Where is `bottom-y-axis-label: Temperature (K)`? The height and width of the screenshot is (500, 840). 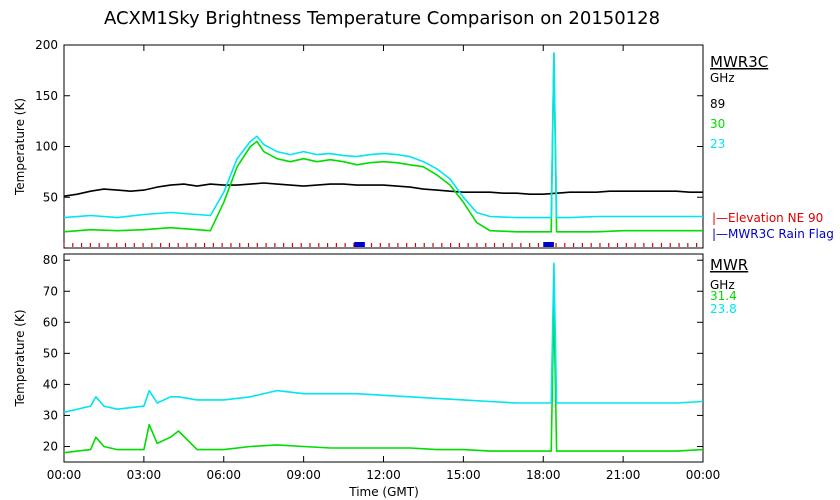
bottom-y-axis-label: Temperature (K) is located at coordinates (20, 358).